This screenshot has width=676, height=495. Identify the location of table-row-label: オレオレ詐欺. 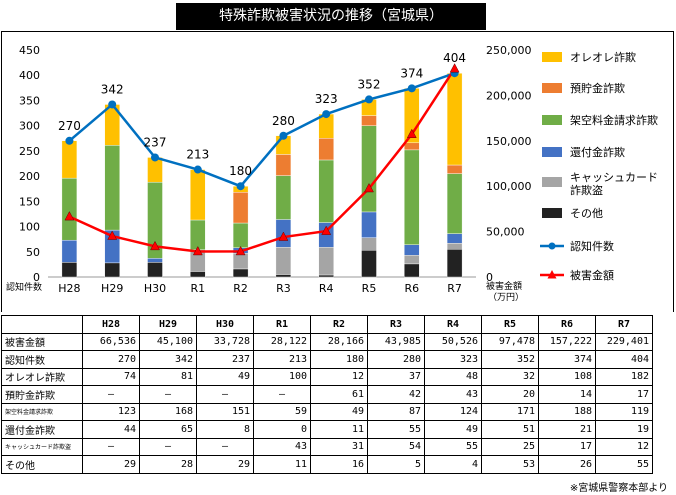
(42, 376).